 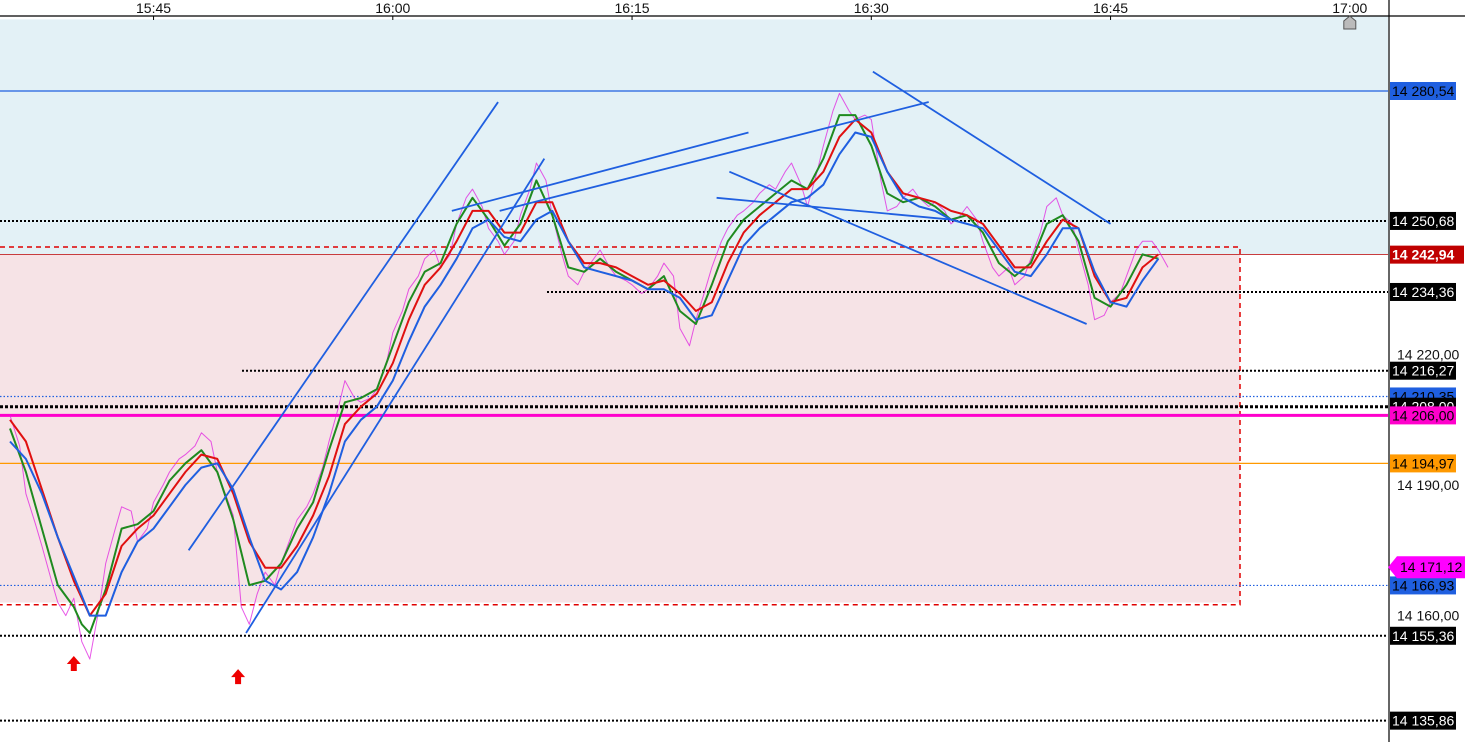 I want to click on current-price-marker: 14 171,12, so click(x=1426, y=567).